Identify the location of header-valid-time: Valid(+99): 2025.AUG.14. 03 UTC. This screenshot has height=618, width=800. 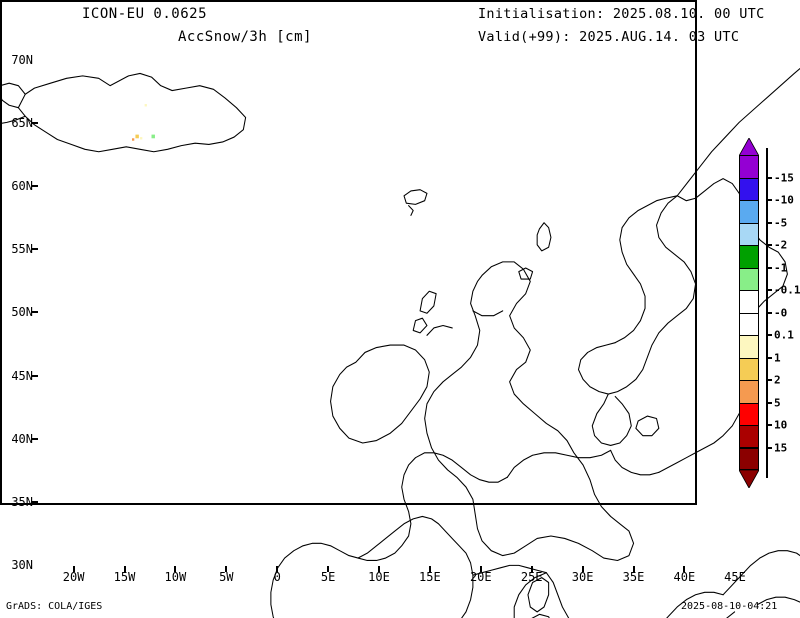
(609, 37).